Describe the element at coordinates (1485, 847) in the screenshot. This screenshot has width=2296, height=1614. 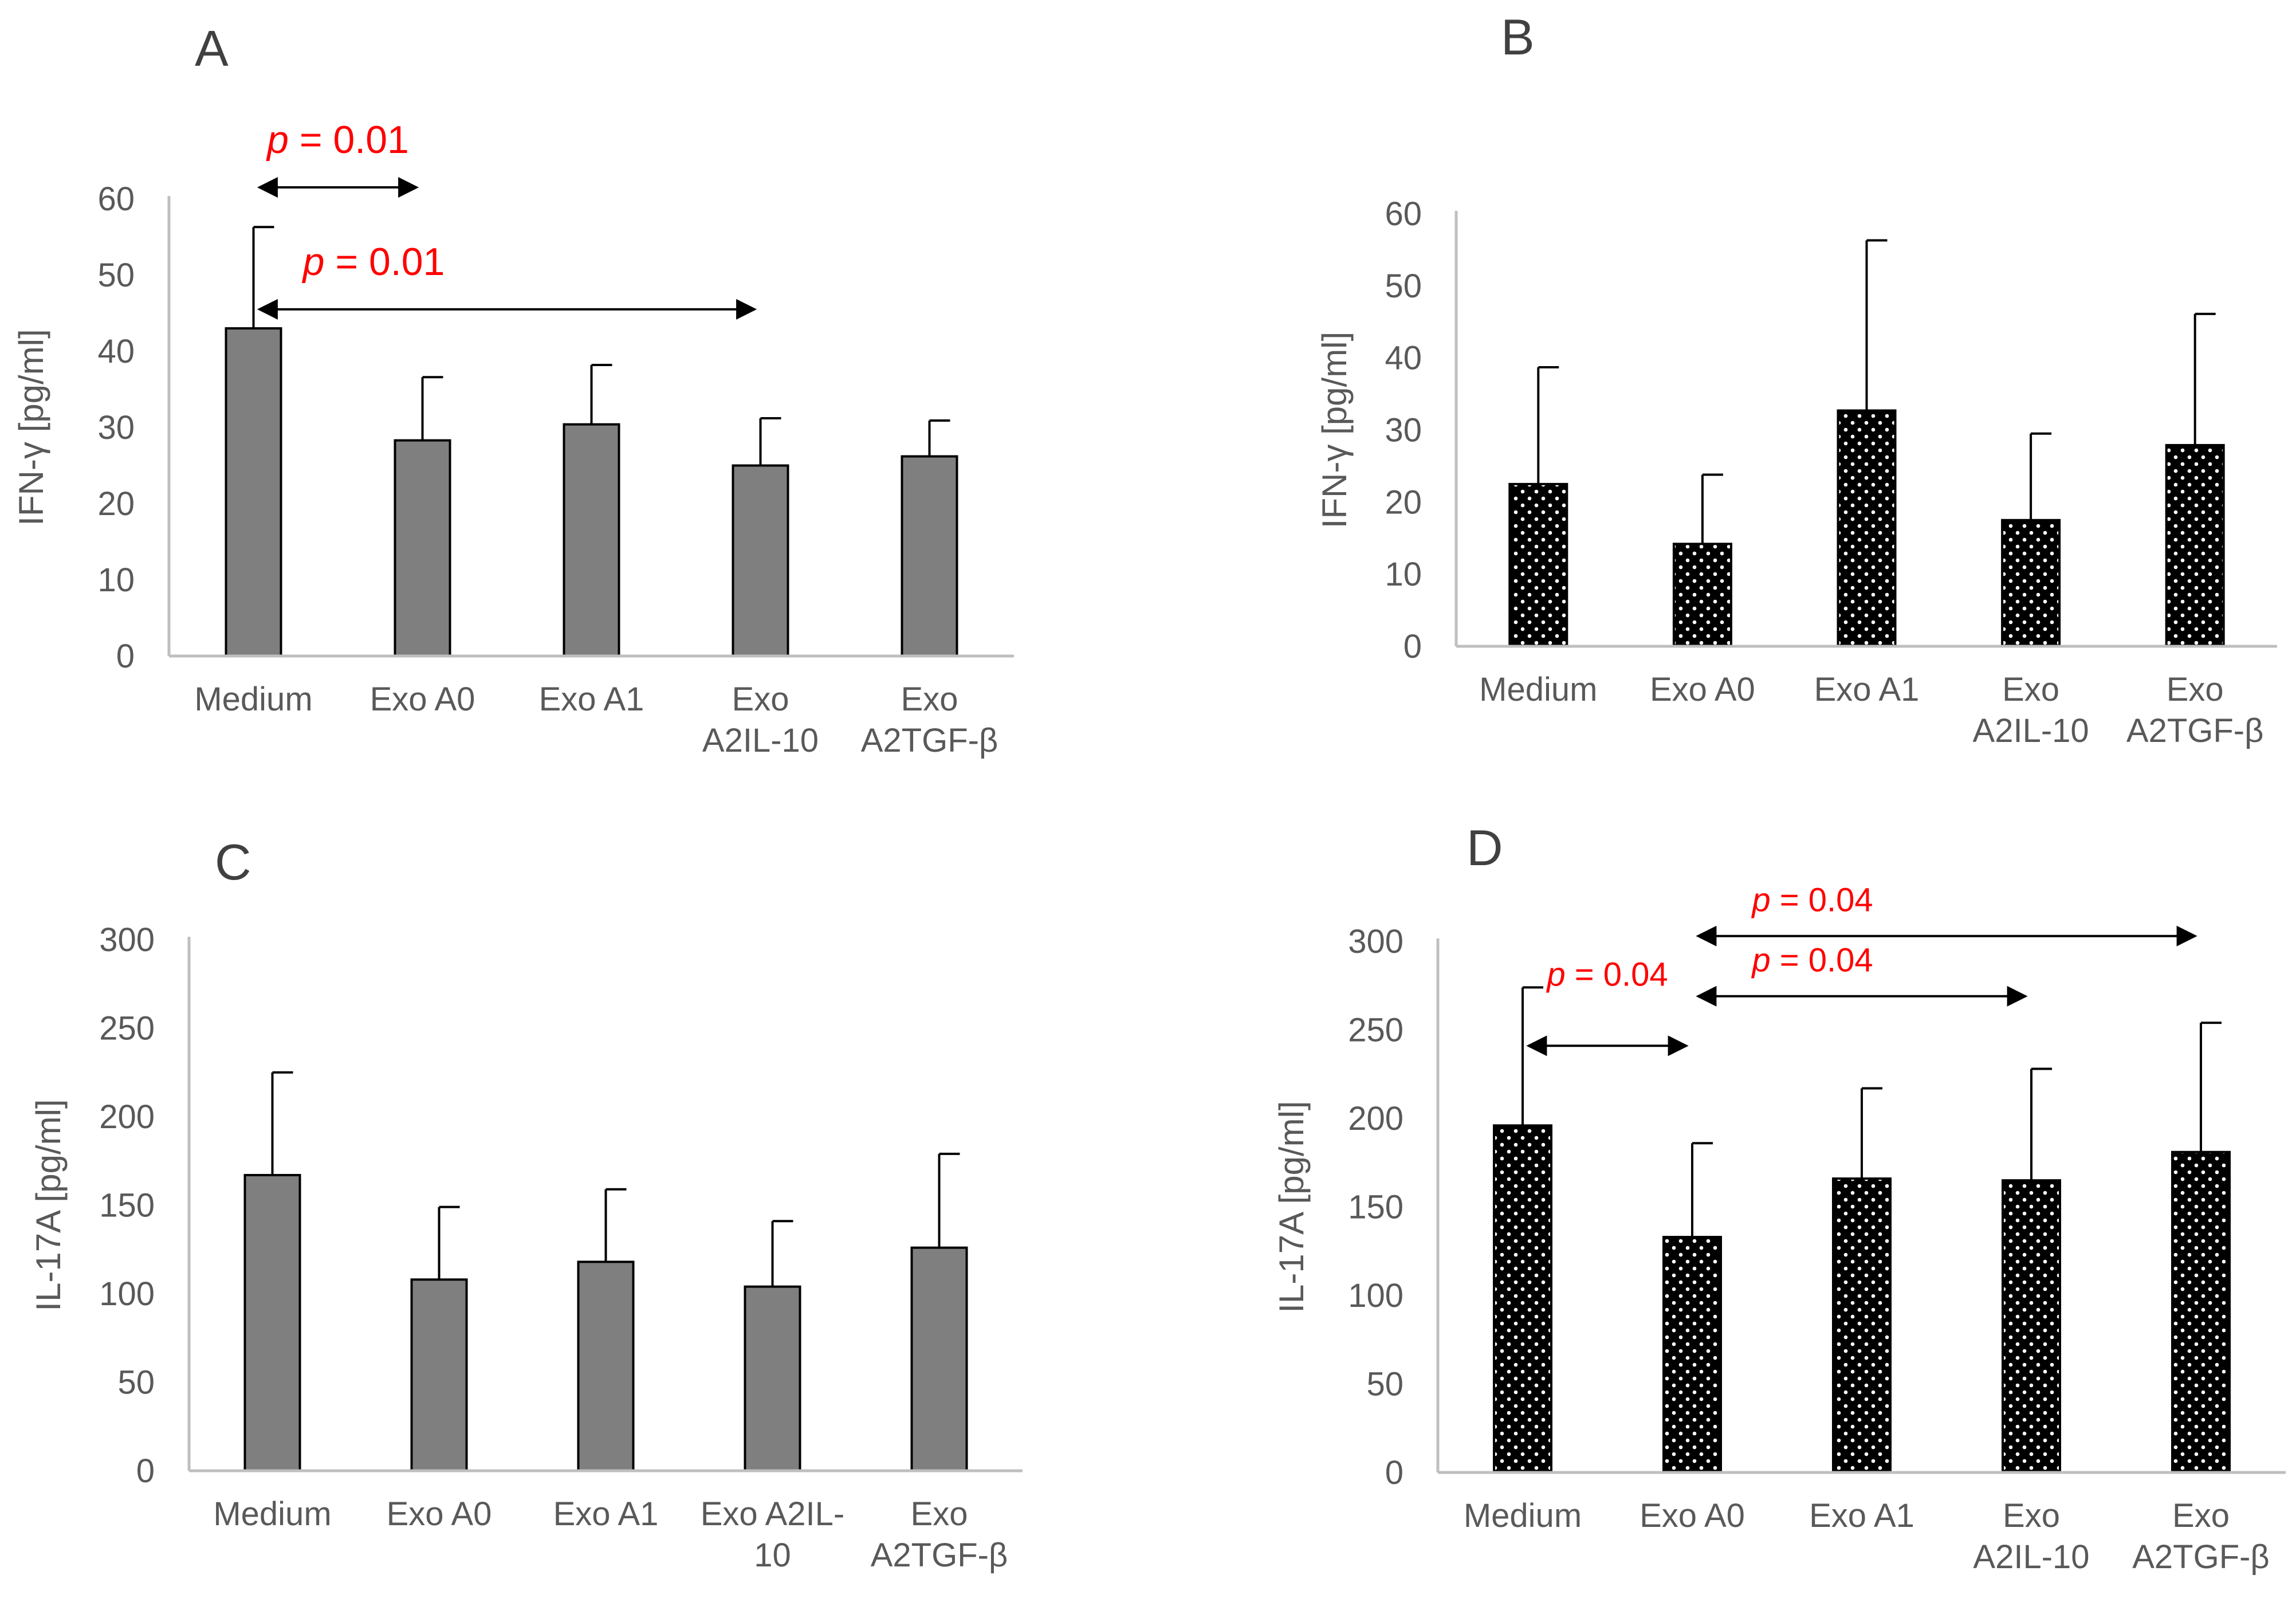
I see `panel-letter-d: D` at that location.